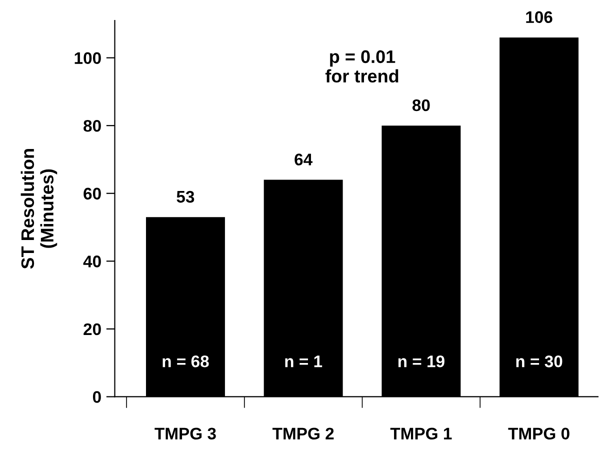  Describe the element at coordinates (92, 329) in the screenshot. I see `y-tick-label: 20` at that location.